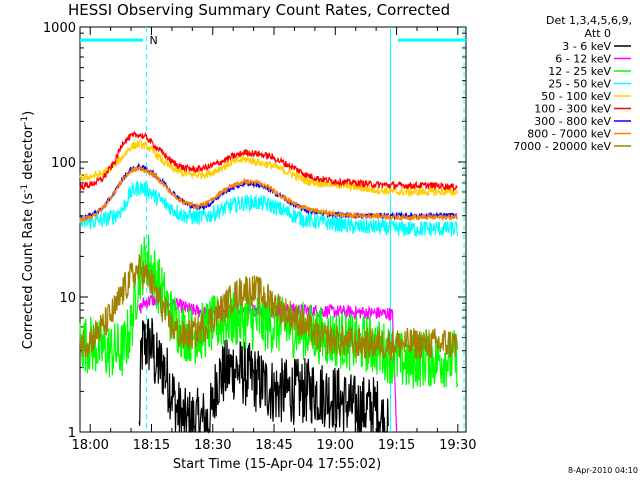 The height and width of the screenshot is (480, 640). Describe the element at coordinates (589, 20) in the screenshot. I see `legend-header-line-1: Det 1,3,4,5,6,9,` at that location.